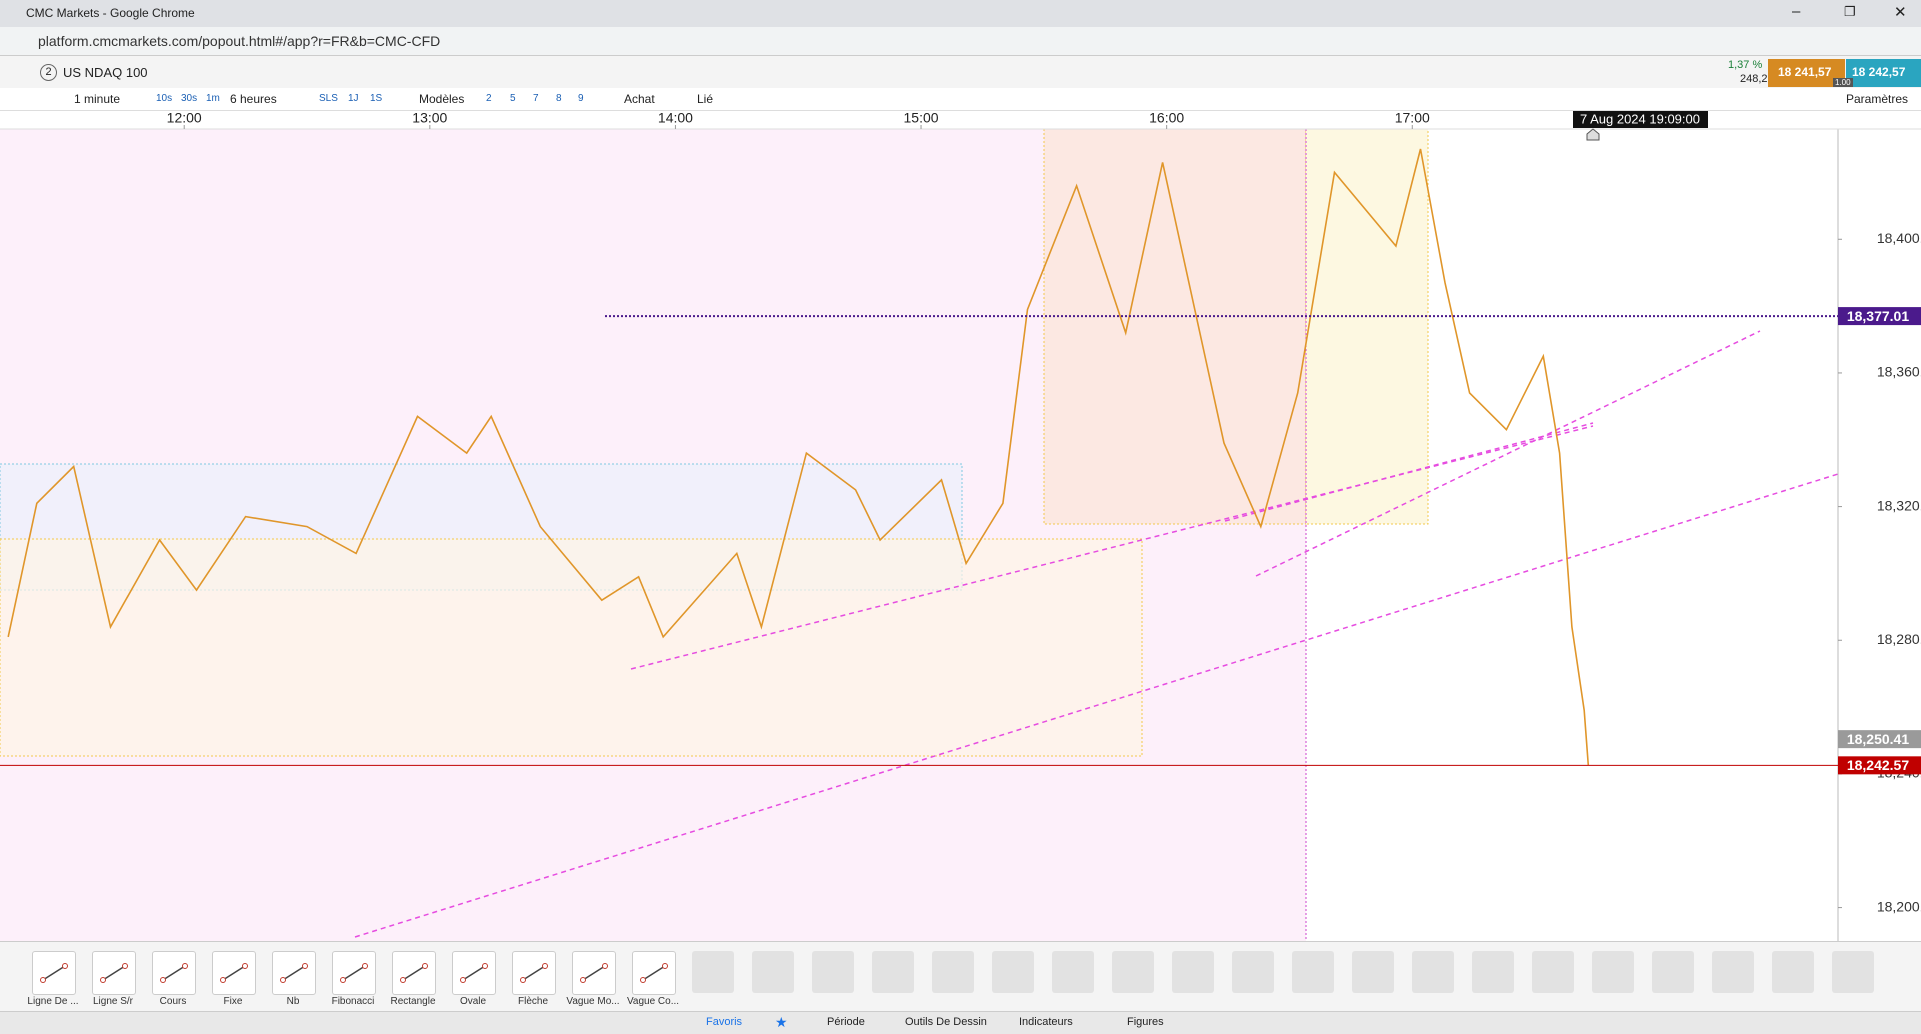 The height and width of the screenshot is (1034, 1921). What do you see at coordinates (253, 99) in the screenshot?
I see `range: 6 heures` at bounding box center [253, 99].